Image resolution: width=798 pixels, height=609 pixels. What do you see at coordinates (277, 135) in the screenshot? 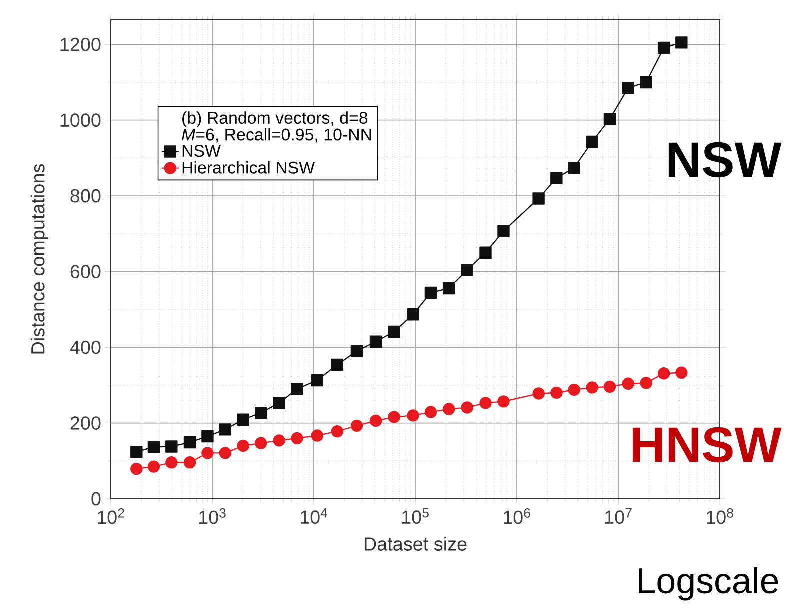
I see `text: M=6, Recall=0.95, 10-NN` at bounding box center [277, 135].